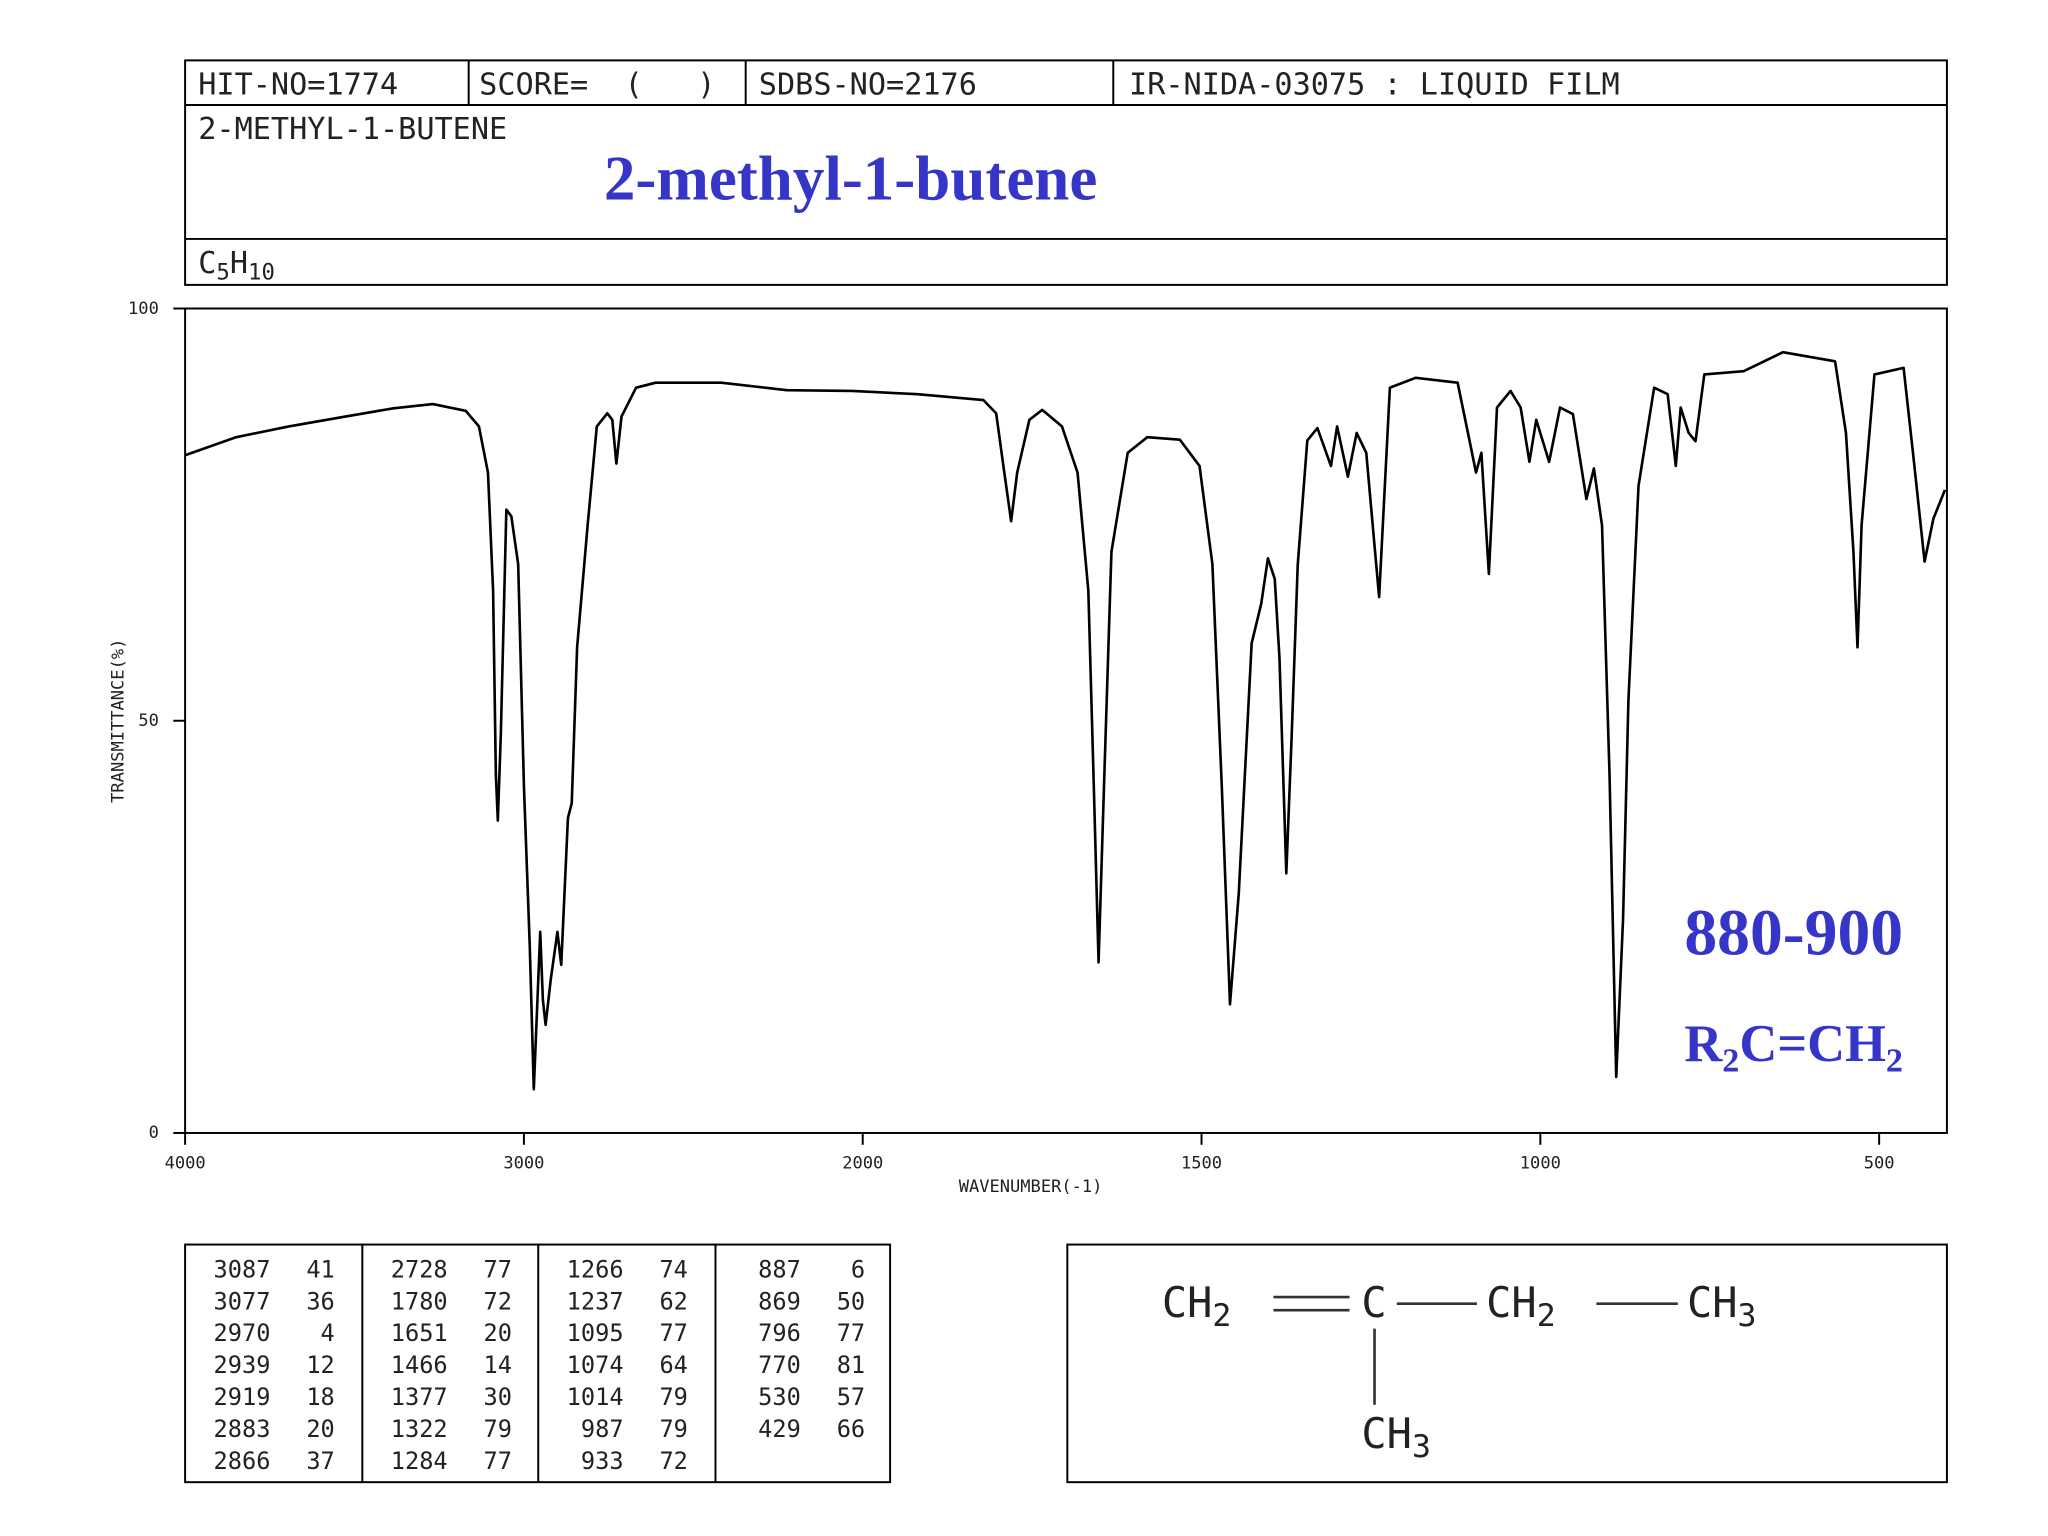  Describe the element at coordinates (673, 1365) in the screenshot. I see `peak-transmittance: 64` at that location.